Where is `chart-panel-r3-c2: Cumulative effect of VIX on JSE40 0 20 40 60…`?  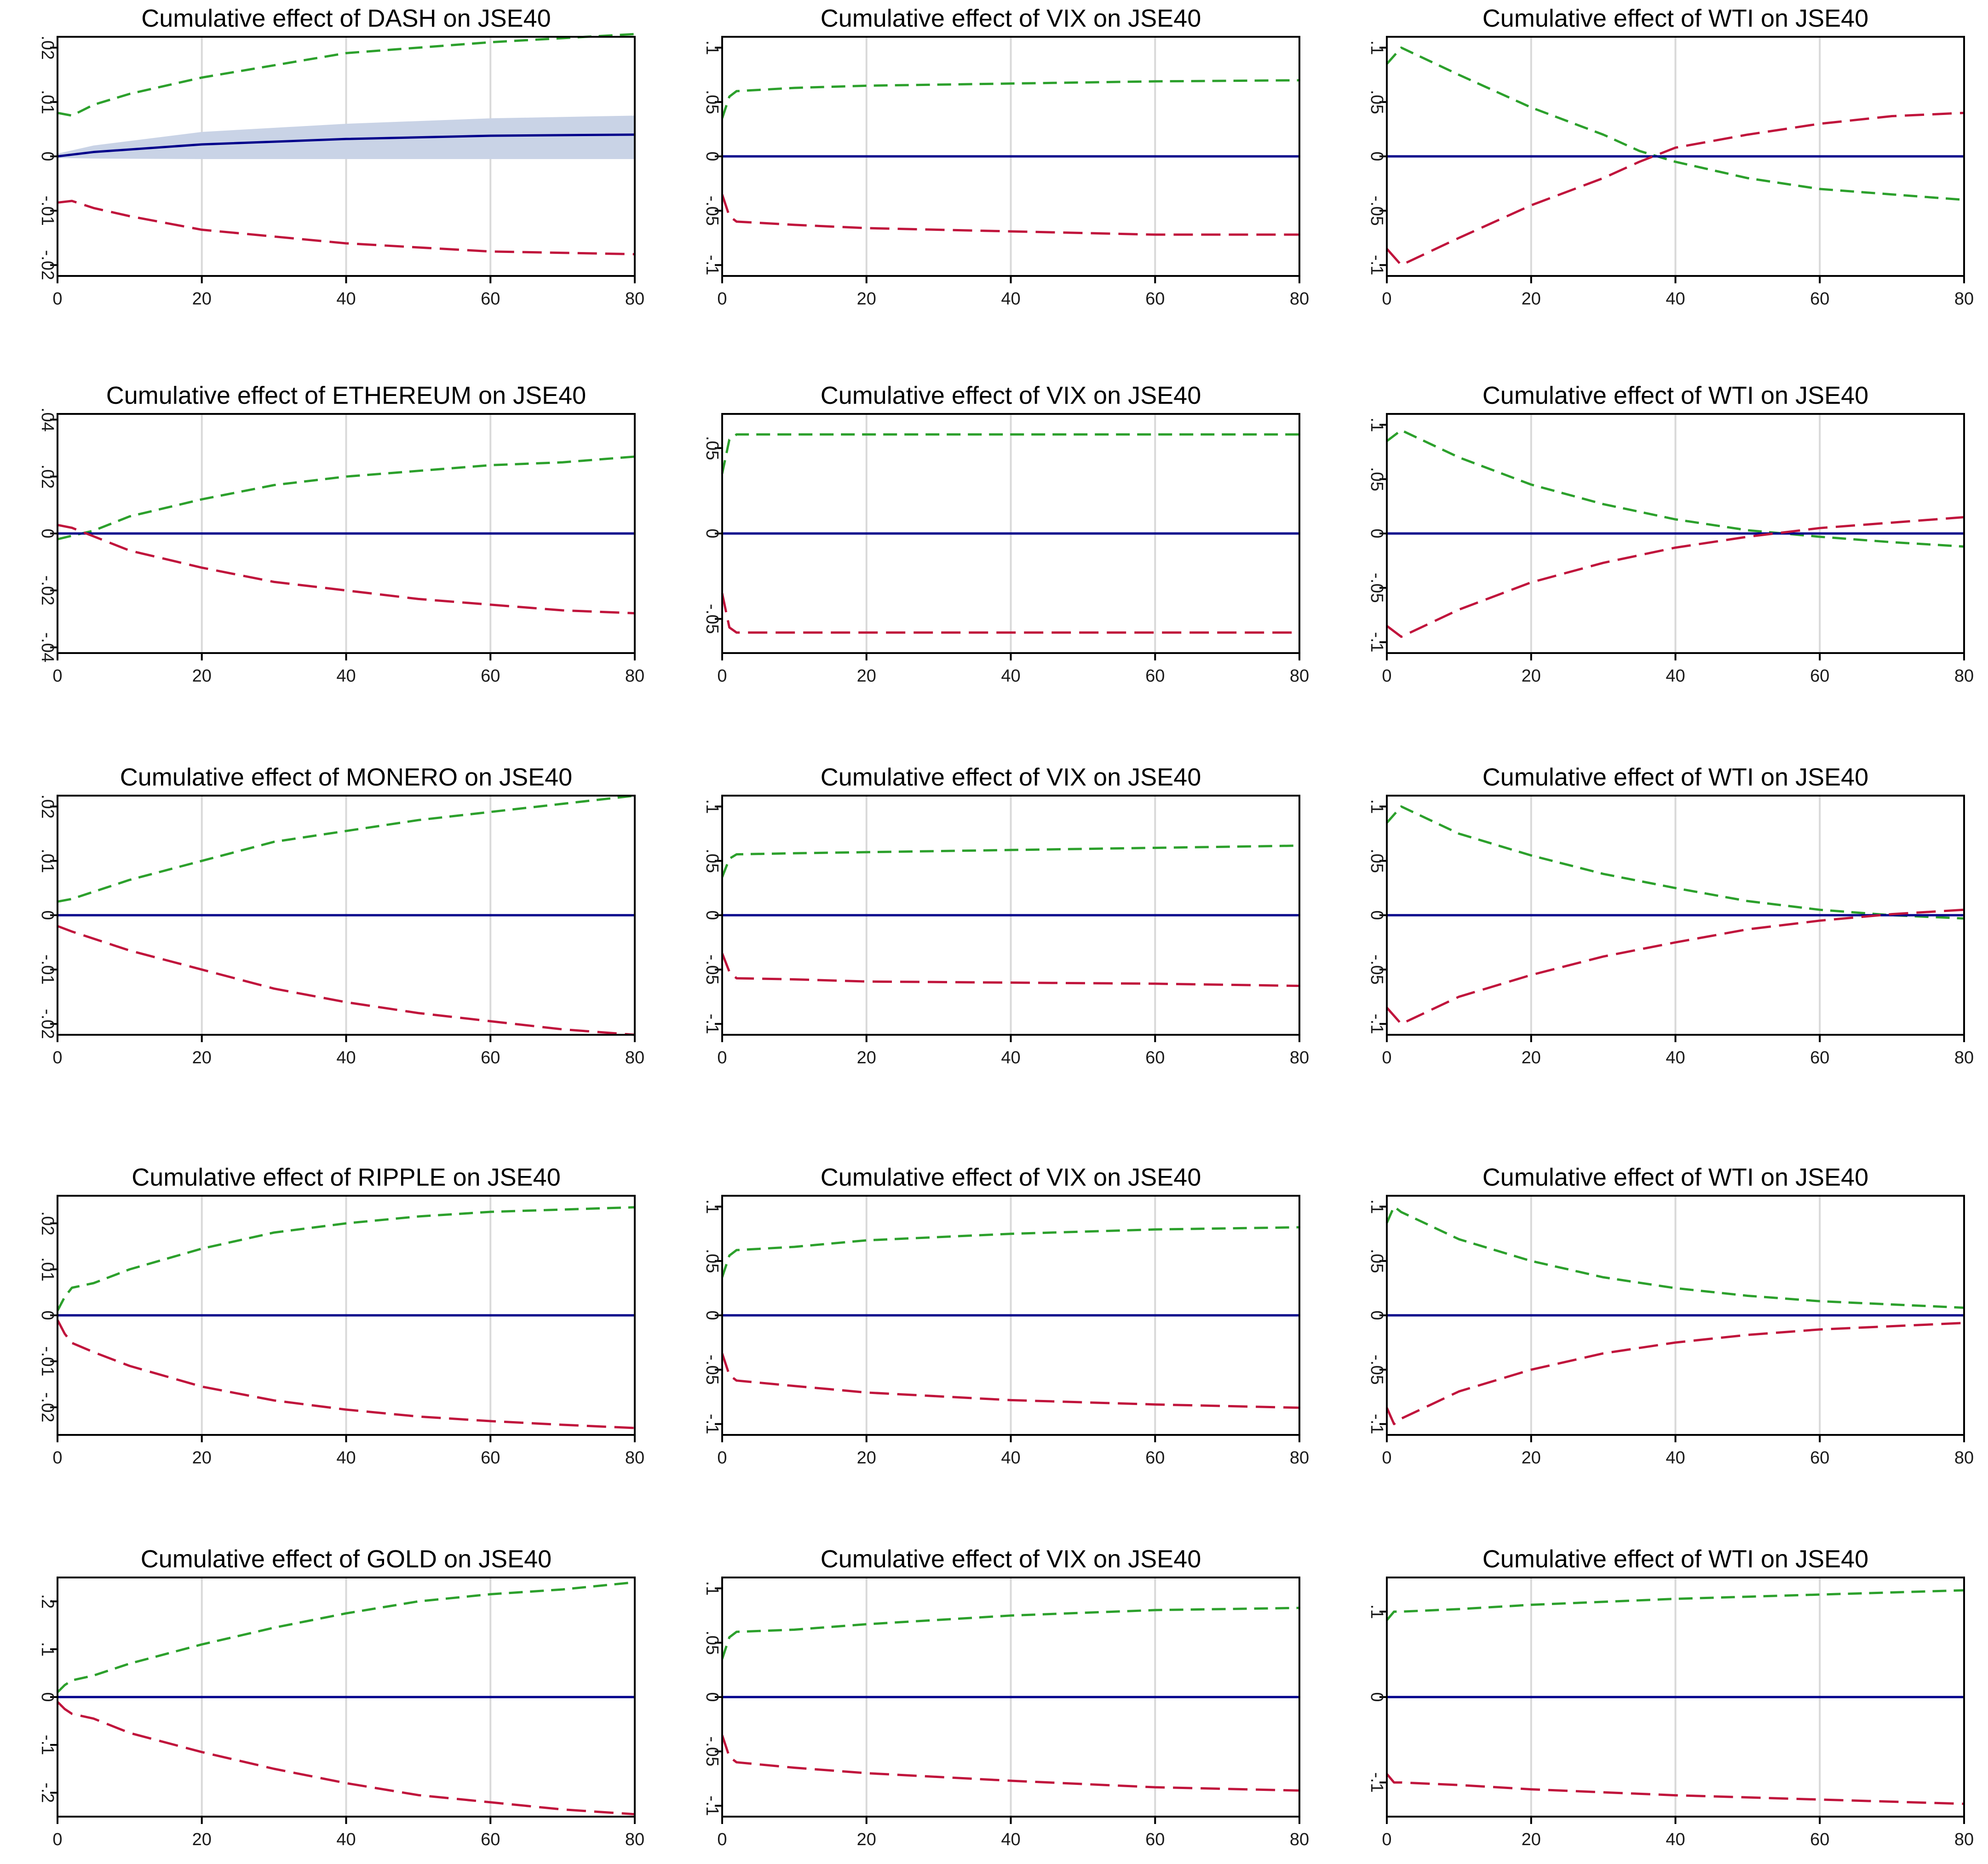 chart-panel-r3-c2: Cumulative effect of VIX on JSE40 0 20 40 60… is located at coordinates (993, 920).